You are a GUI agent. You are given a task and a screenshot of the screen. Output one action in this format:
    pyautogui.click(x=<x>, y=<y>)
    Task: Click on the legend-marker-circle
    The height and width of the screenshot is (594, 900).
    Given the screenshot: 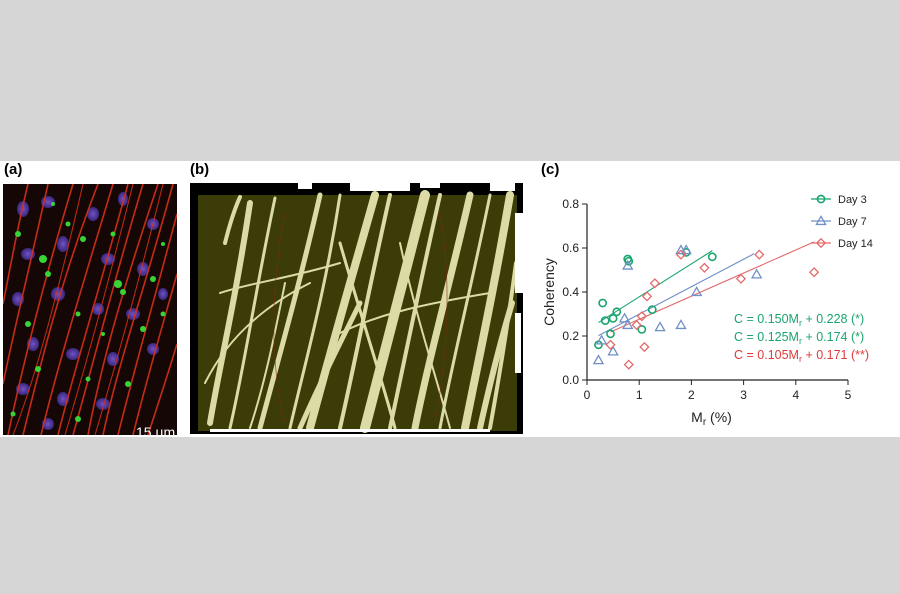 What is the action you would take?
    pyautogui.click(x=821, y=199)
    